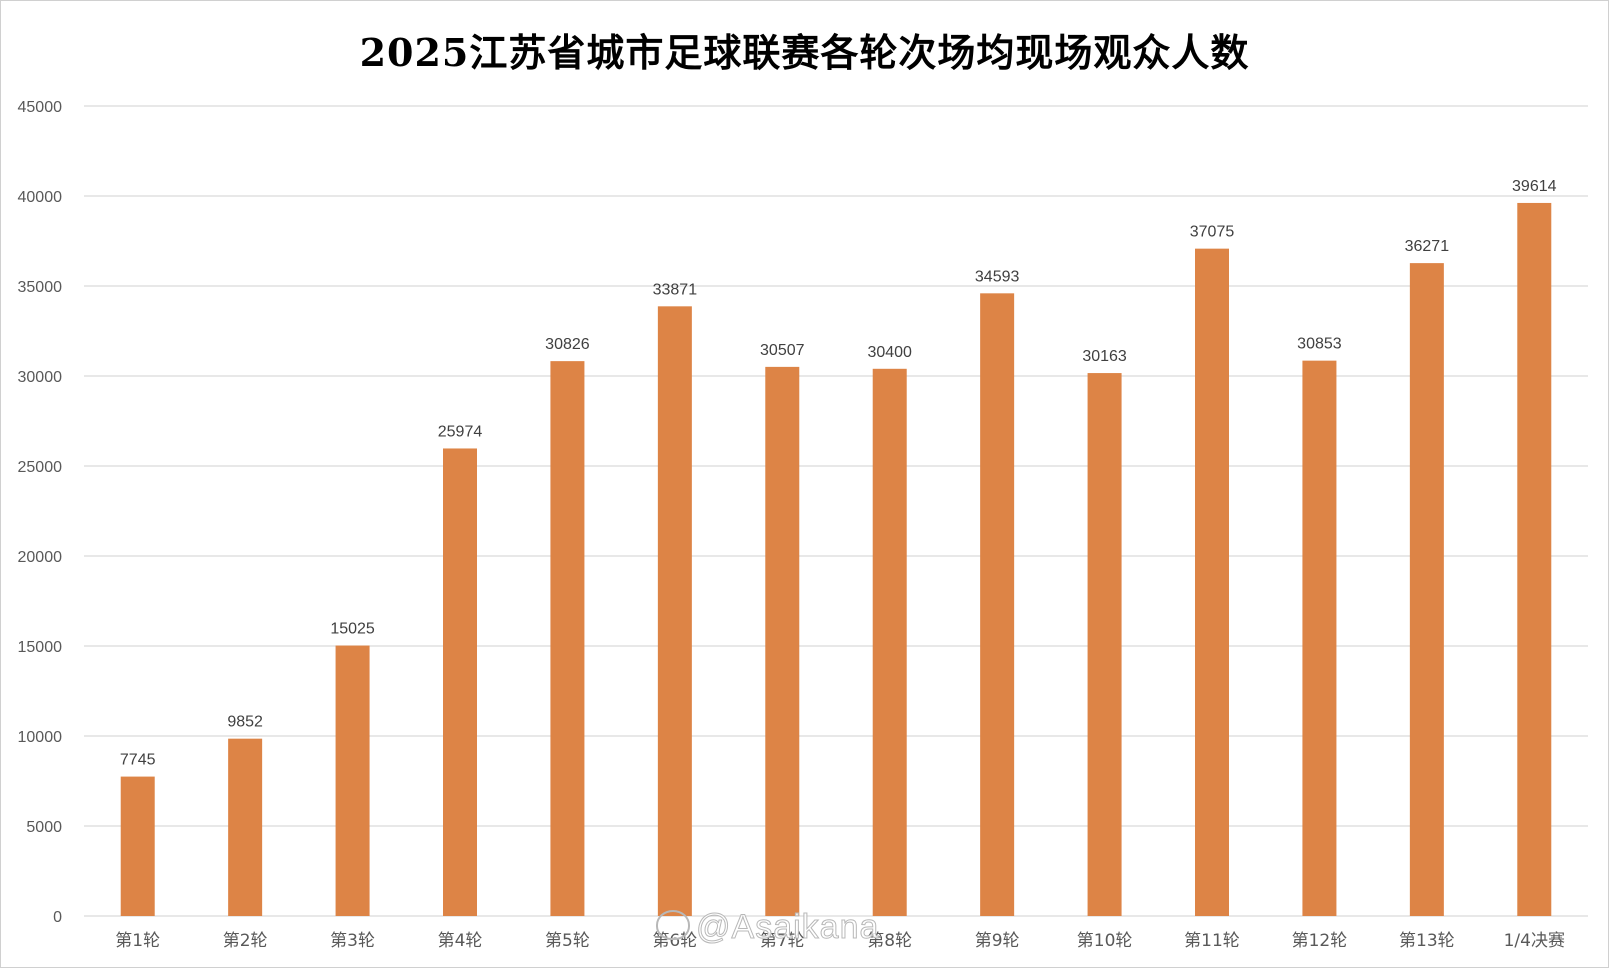  What do you see at coordinates (1534, 940) in the screenshot?
I see `x-tick-label: 1/4决赛` at bounding box center [1534, 940].